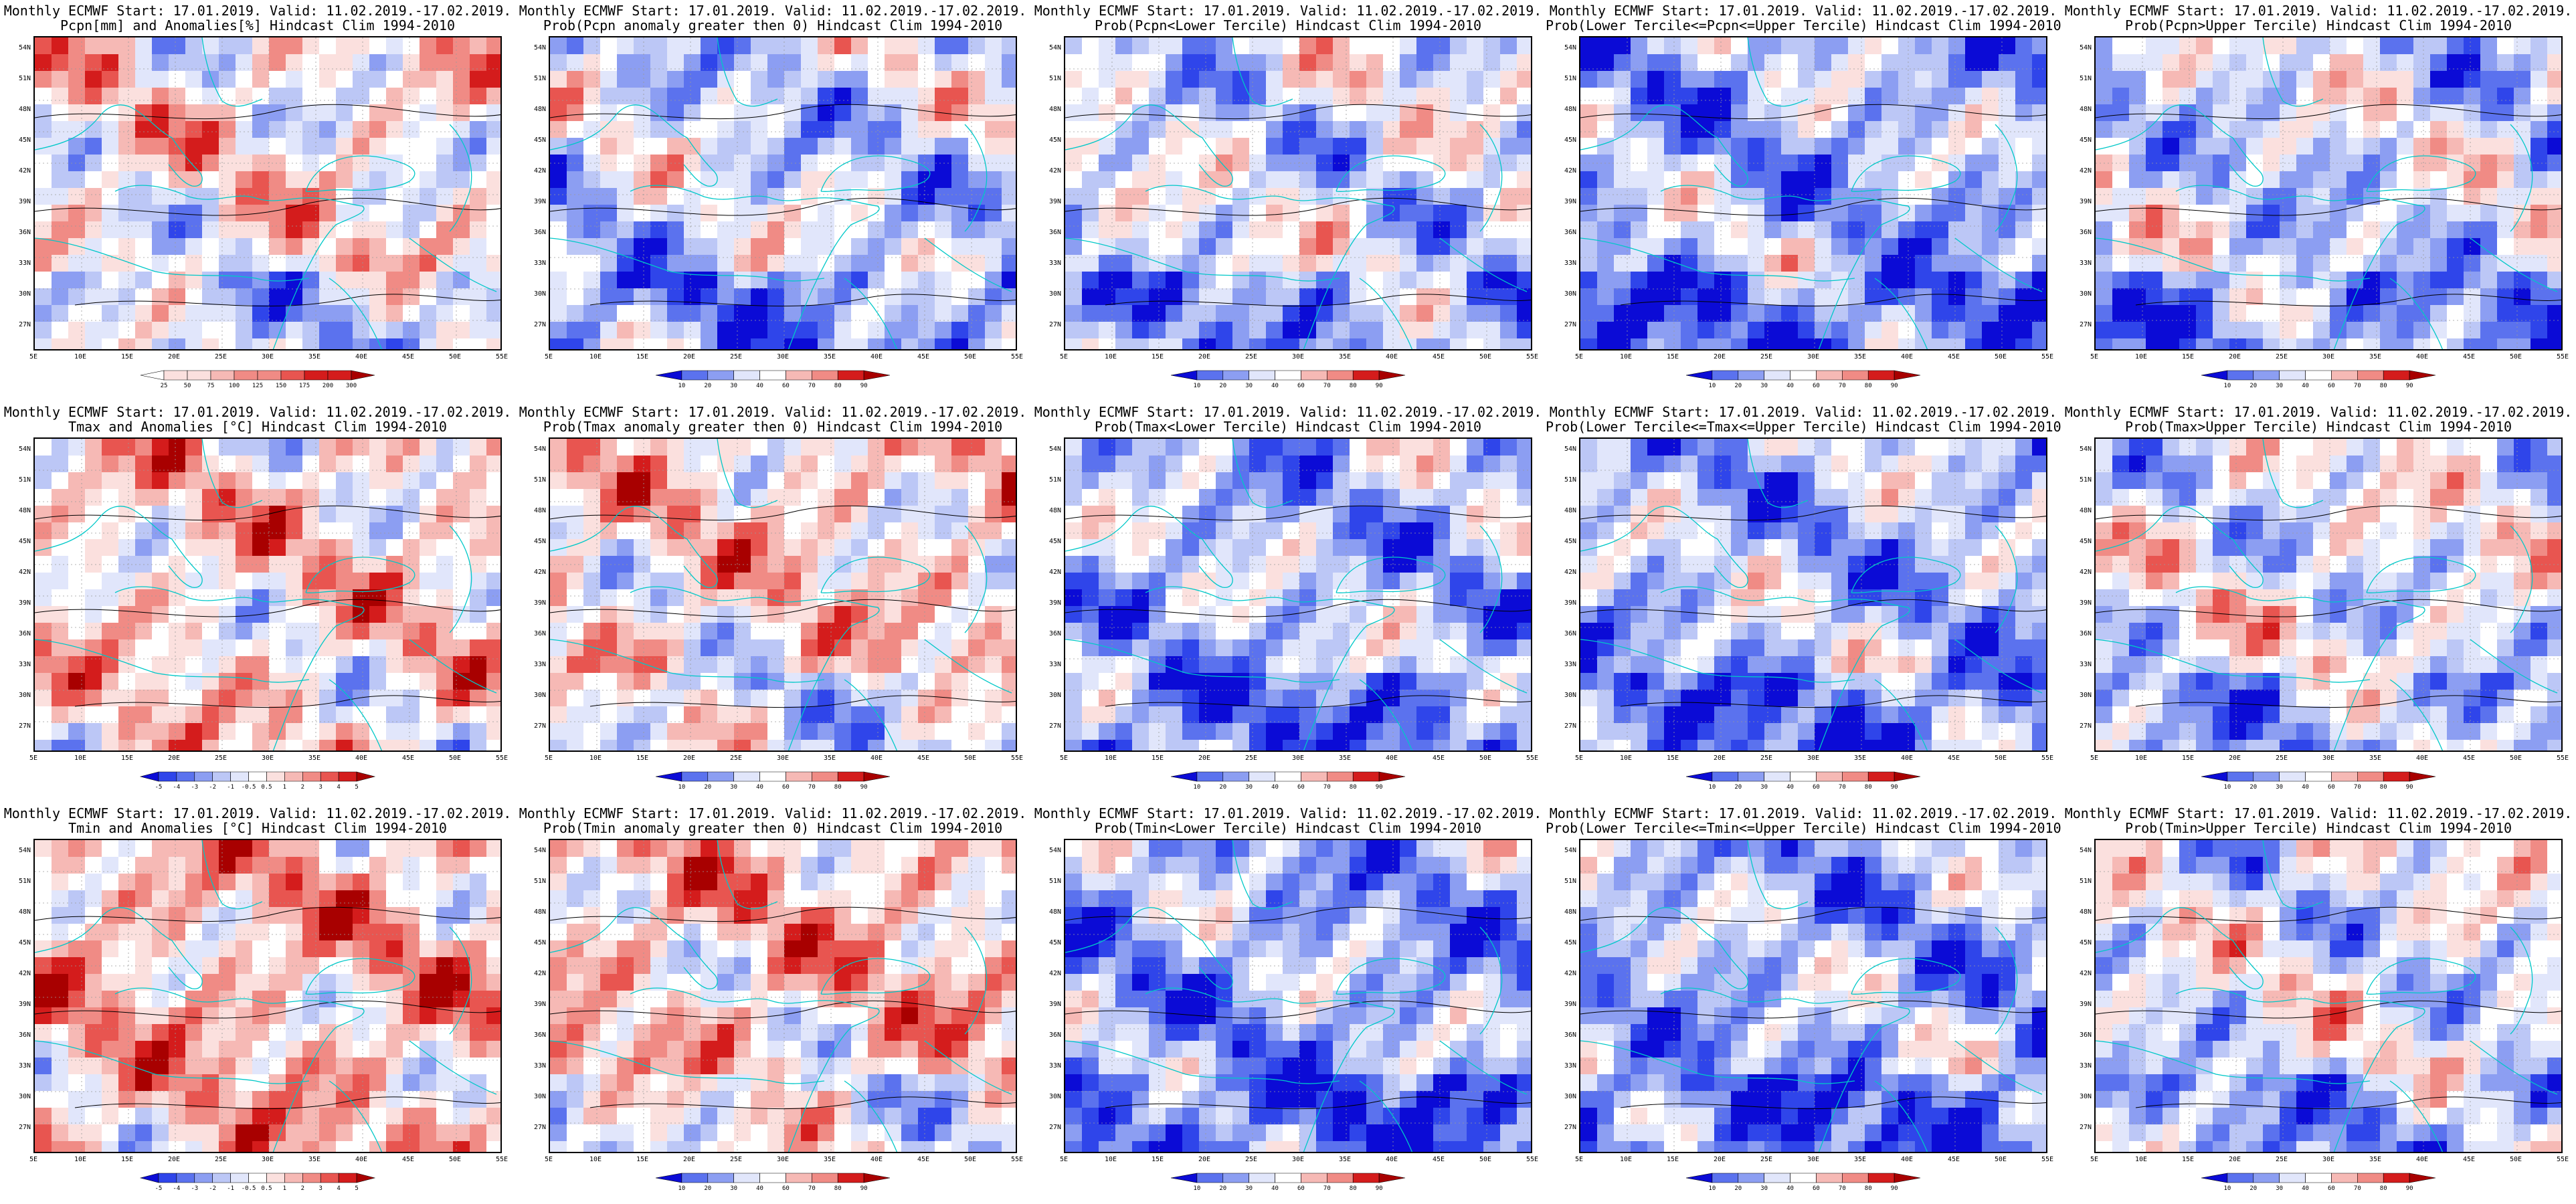  What do you see at coordinates (234, 386) in the screenshot?
I see `colorbar-label: 100` at bounding box center [234, 386].